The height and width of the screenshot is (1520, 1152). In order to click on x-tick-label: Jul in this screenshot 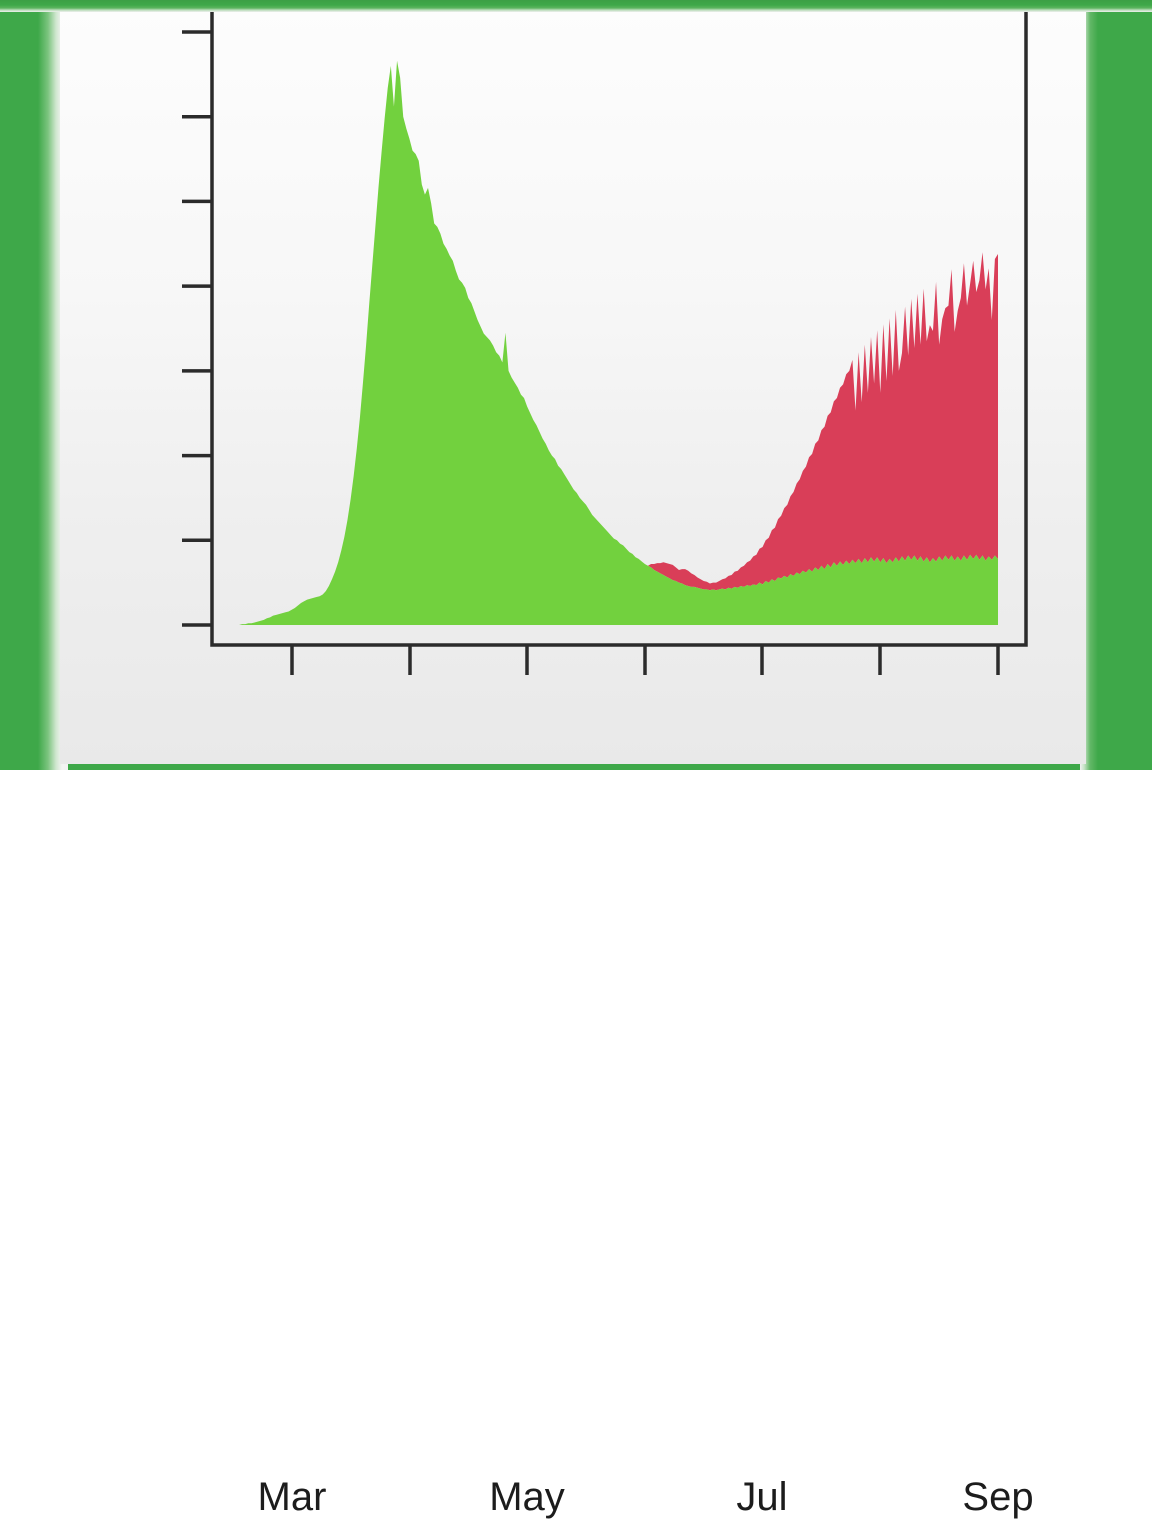, I will do `click(762, 1497)`.